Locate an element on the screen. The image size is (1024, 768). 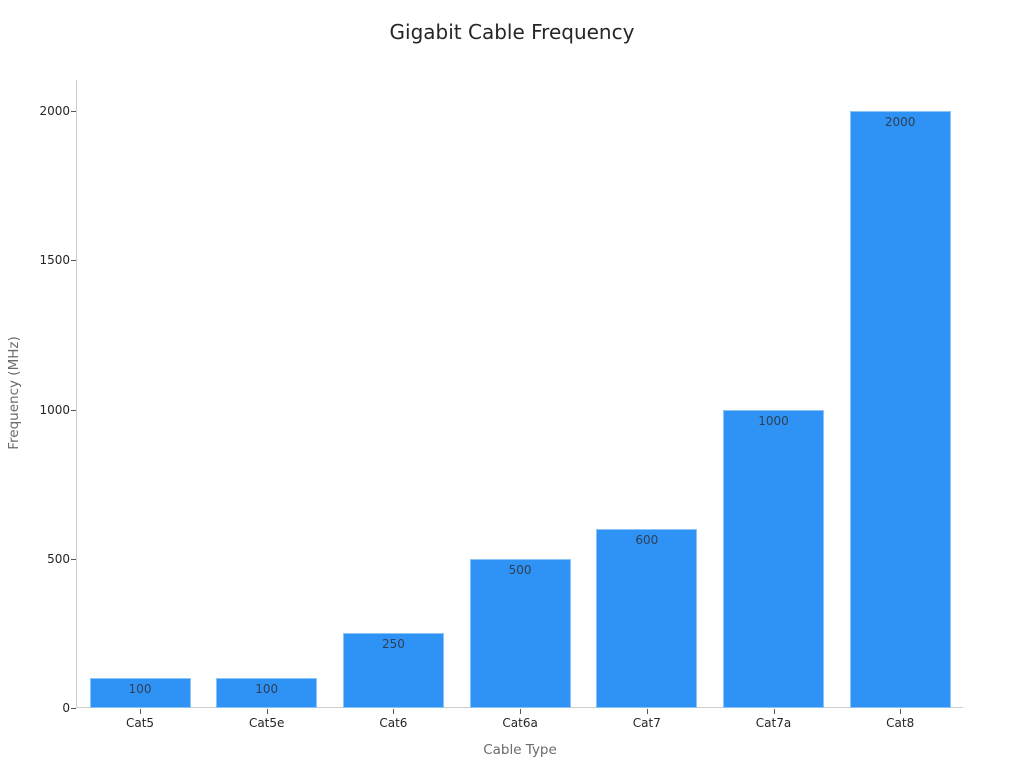
x-tick-label: Cat5e is located at coordinates (266, 723).